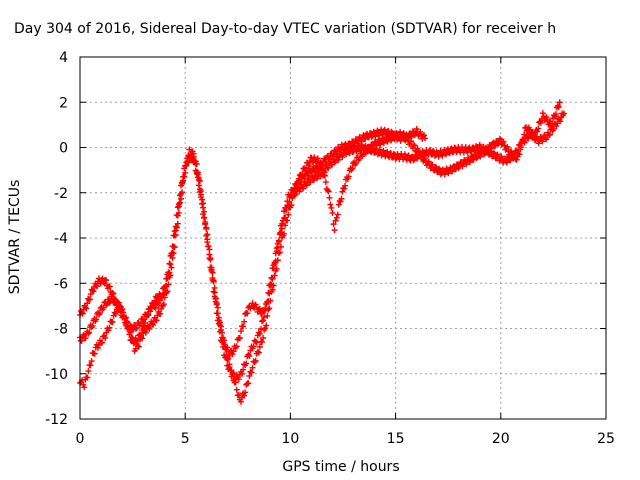  Describe the element at coordinates (340, 467) in the screenshot. I see `x-axis-title: GPS time / hours` at that location.